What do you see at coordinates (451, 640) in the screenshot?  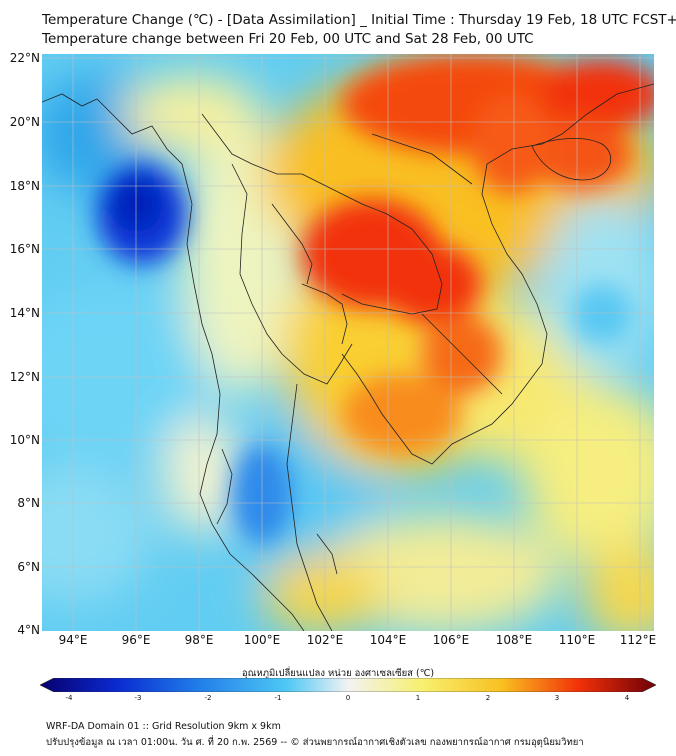 I see `lon-label-106e: 106°E` at bounding box center [451, 640].